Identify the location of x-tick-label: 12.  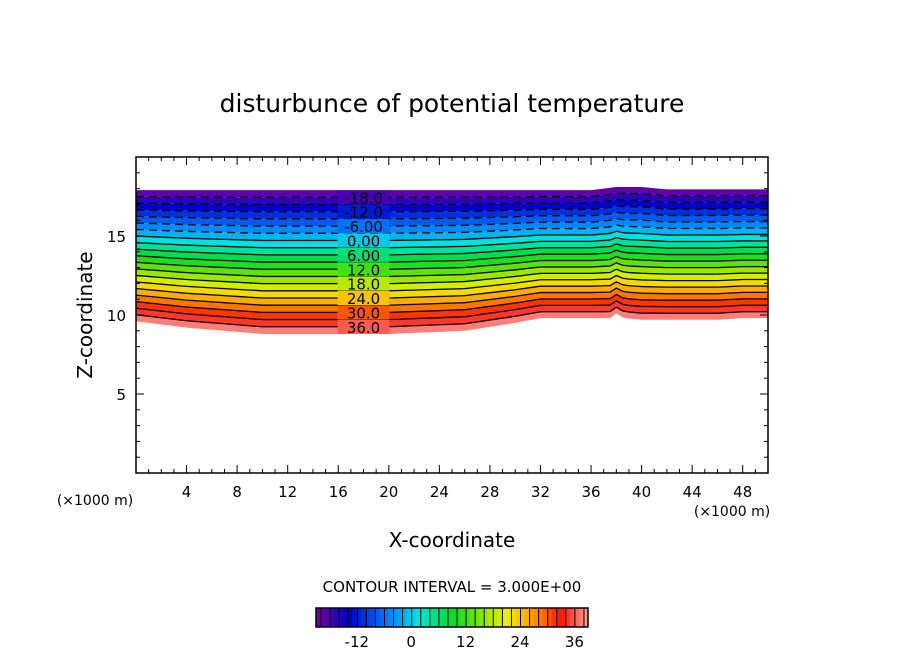
(287, 492).